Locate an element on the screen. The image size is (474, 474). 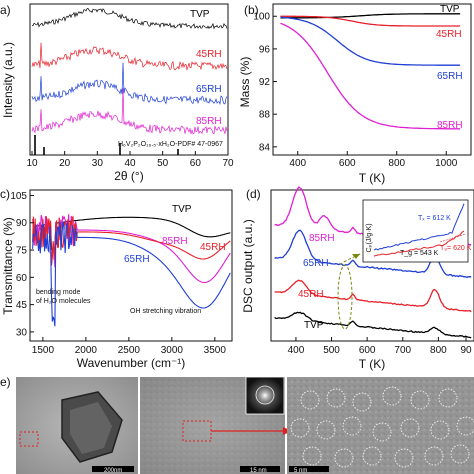
panel-d-xticks: 400 500 600 700 800 90 is located at coordinates (380, 346).